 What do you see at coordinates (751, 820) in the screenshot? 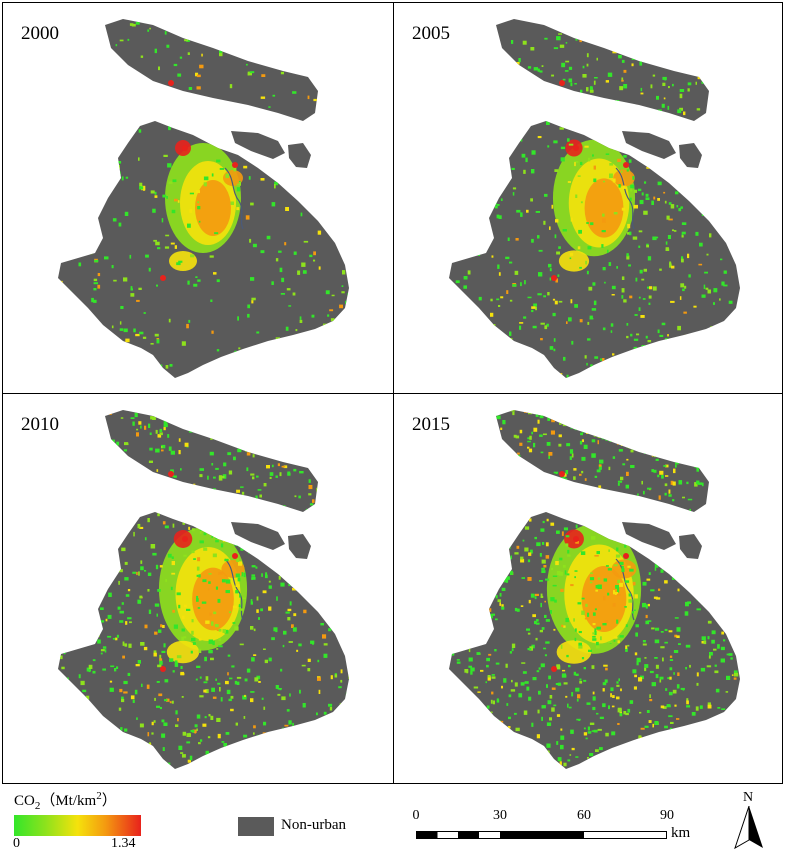
I see `north-arrow: N` at bounding box center [751, 820].